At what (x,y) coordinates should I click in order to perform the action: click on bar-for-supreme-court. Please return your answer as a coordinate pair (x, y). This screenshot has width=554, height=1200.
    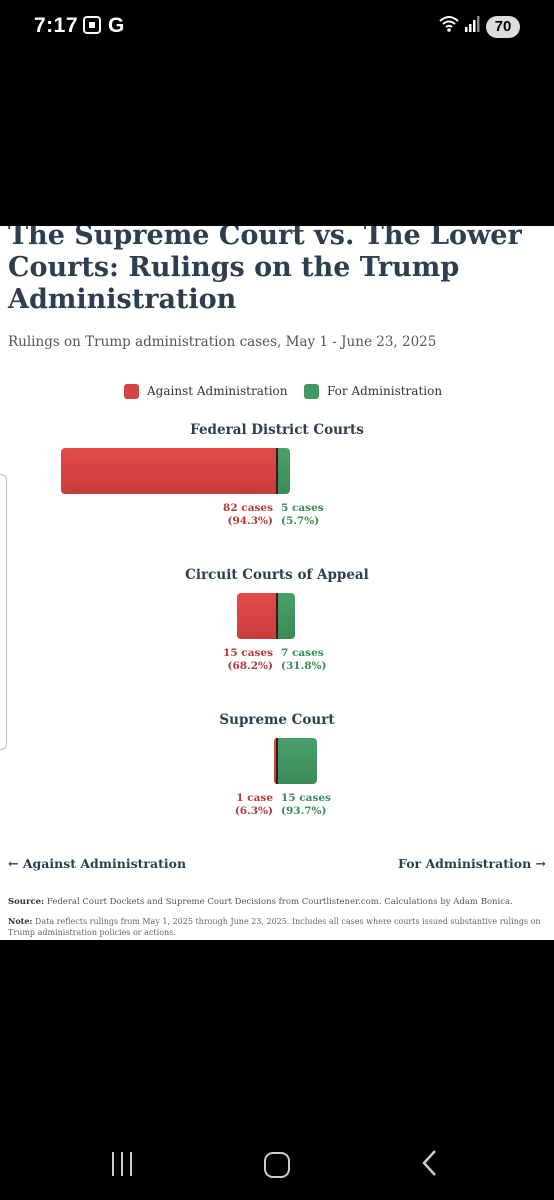
    Looking at the image, I should click on (297, 761).